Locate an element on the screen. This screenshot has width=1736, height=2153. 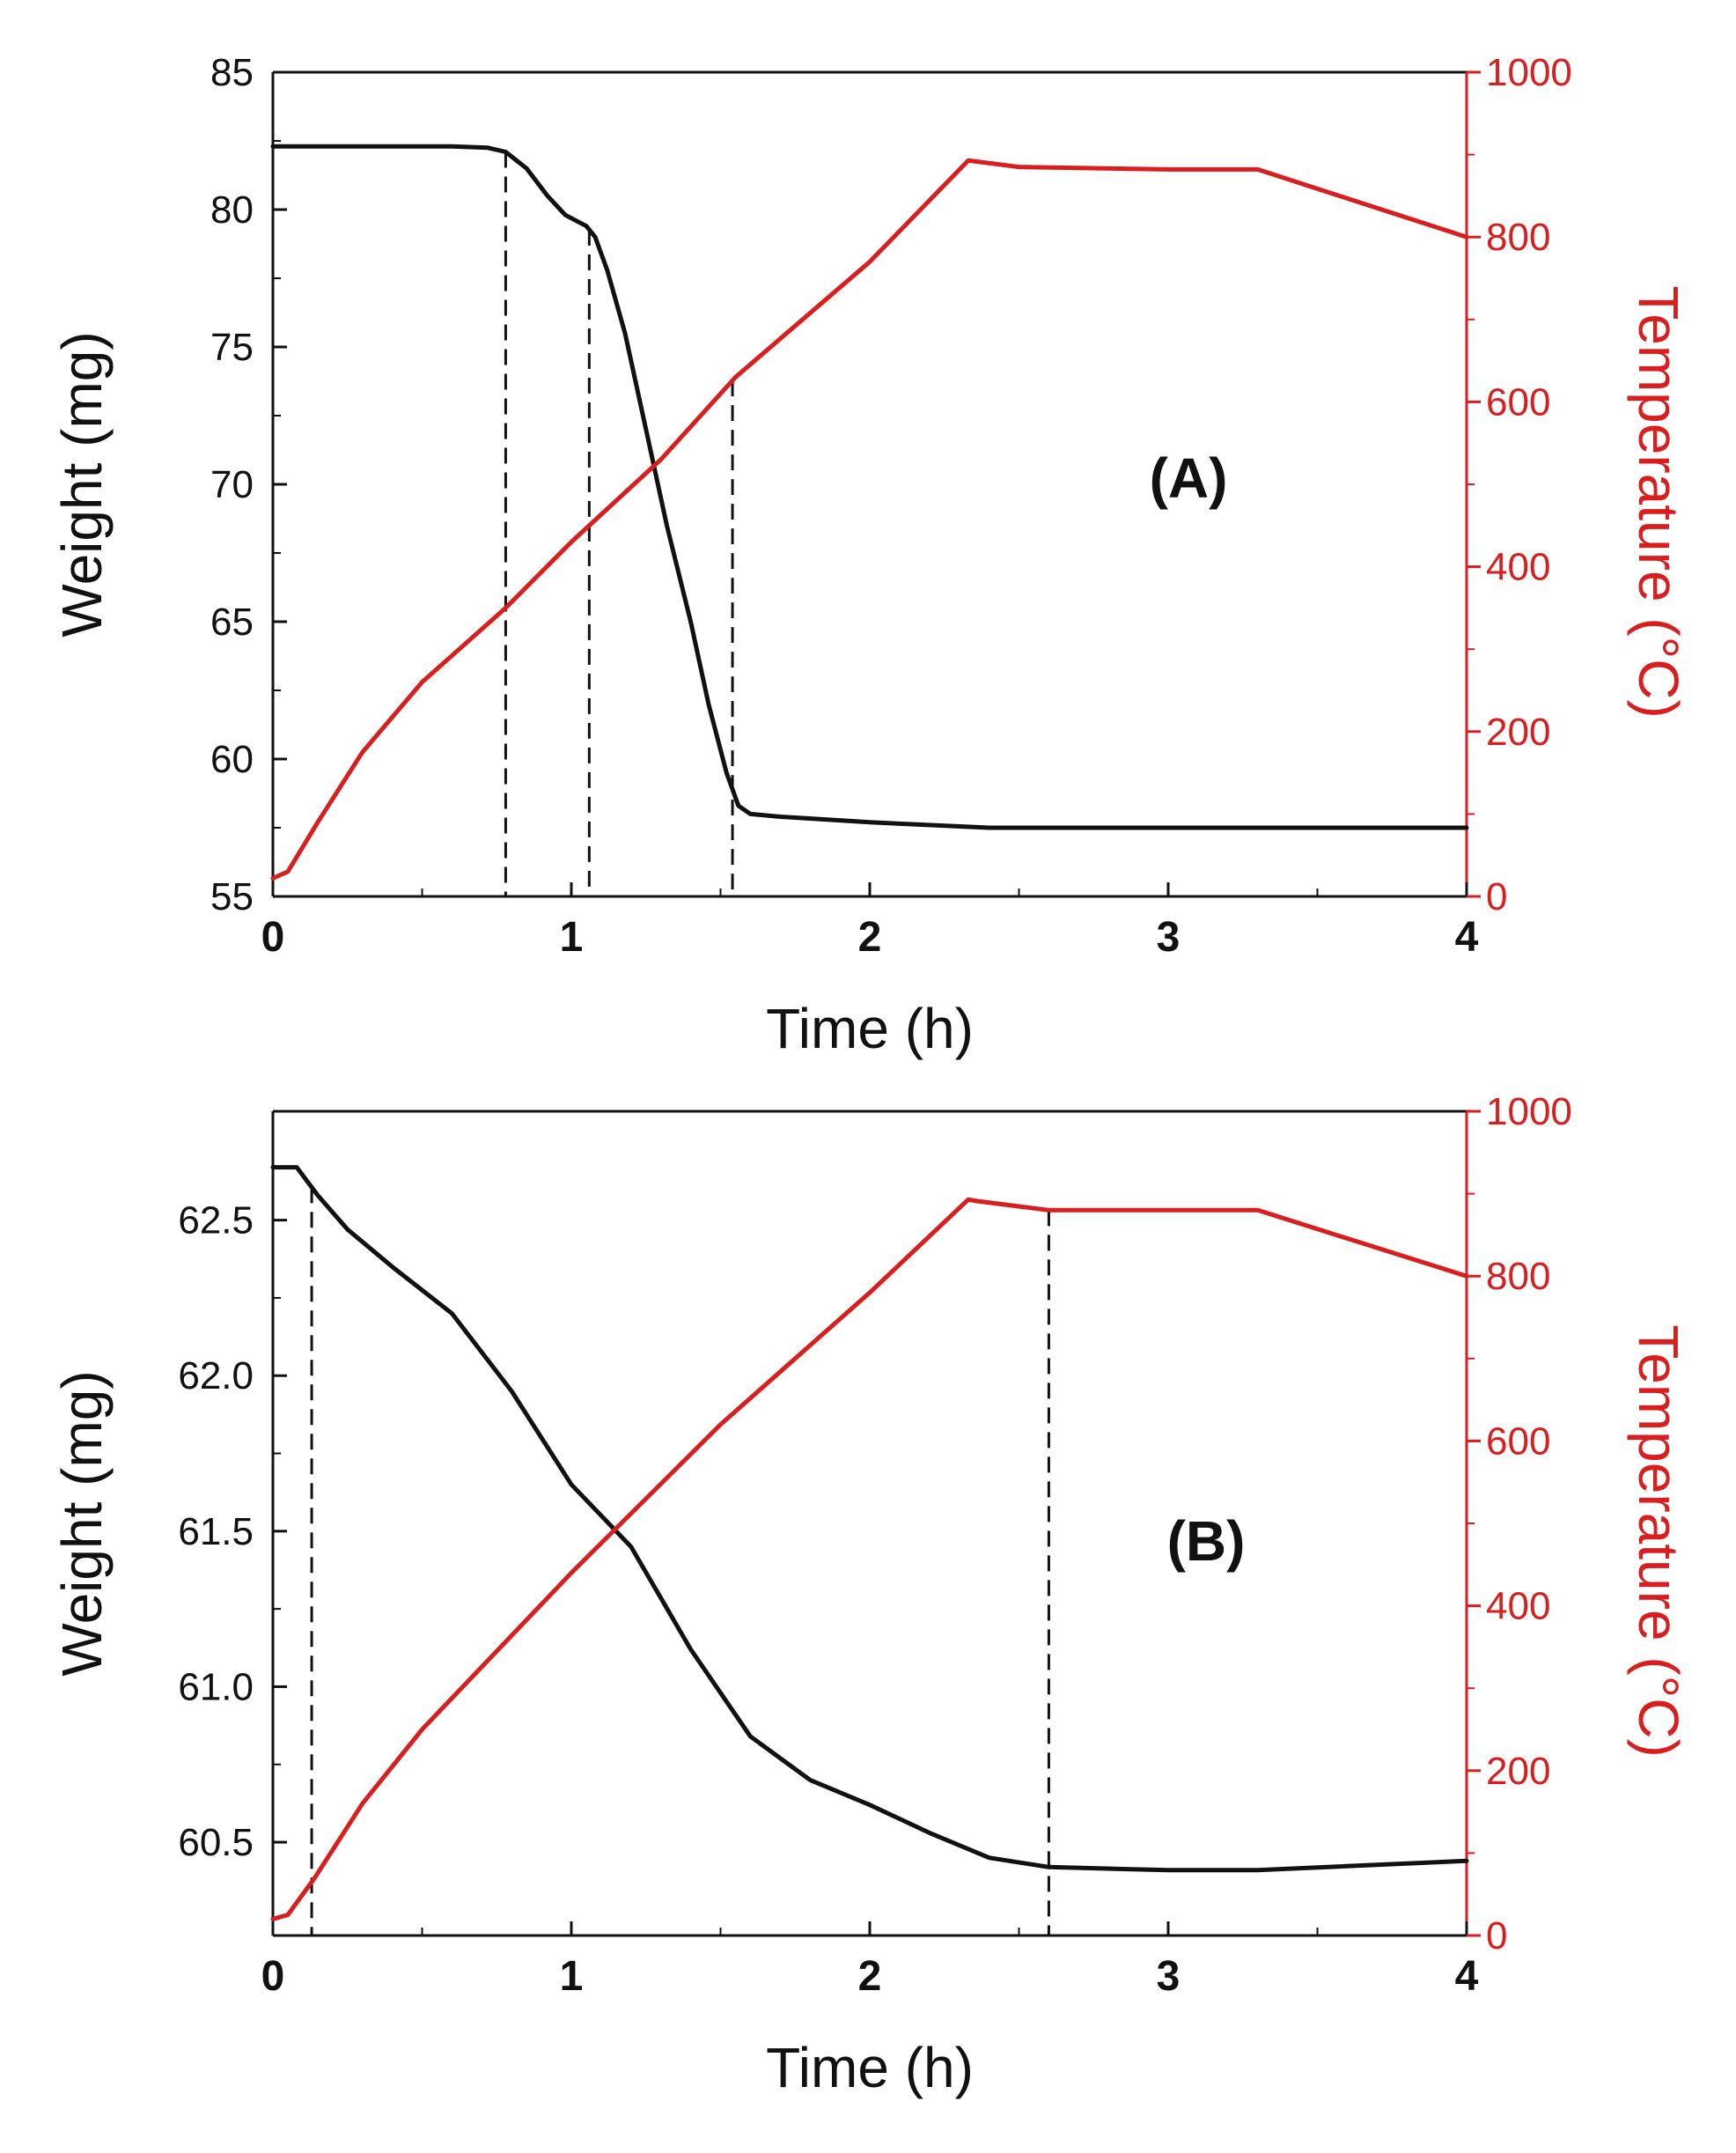
panel-label: (A) is located at coordinates (1189, 478).